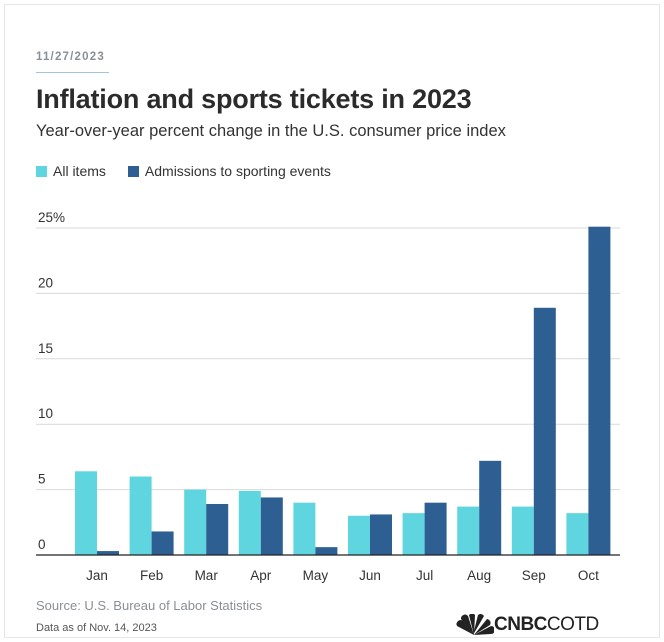  I want to click on y-tick-label: 25%, so click(51, 217).